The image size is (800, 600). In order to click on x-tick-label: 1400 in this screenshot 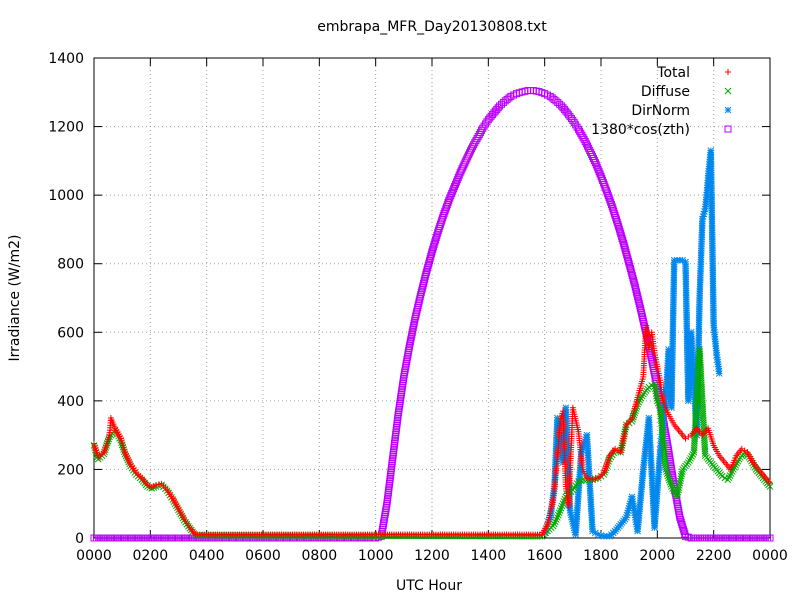, I will do `click(489, 556)`.